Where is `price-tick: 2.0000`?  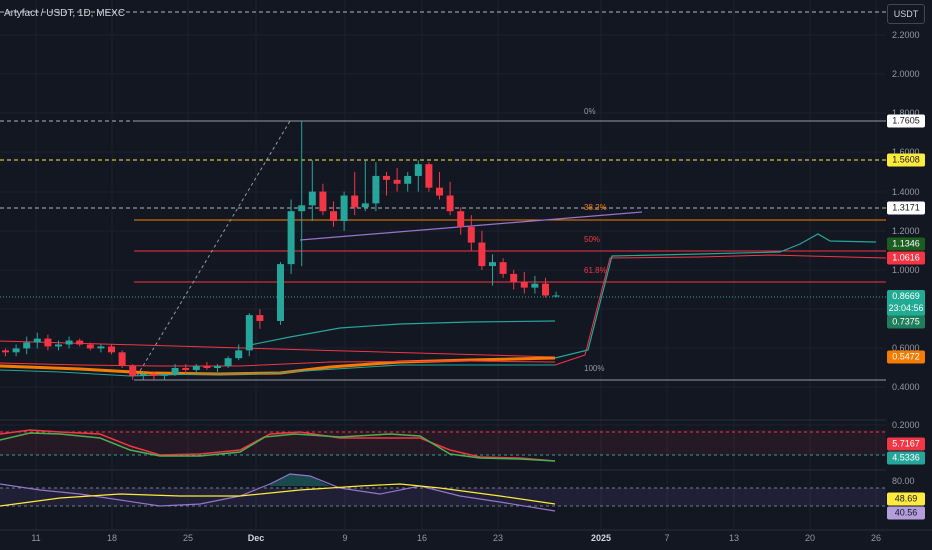
price-tick: 2.0000 is located at coordinates (906, 74).